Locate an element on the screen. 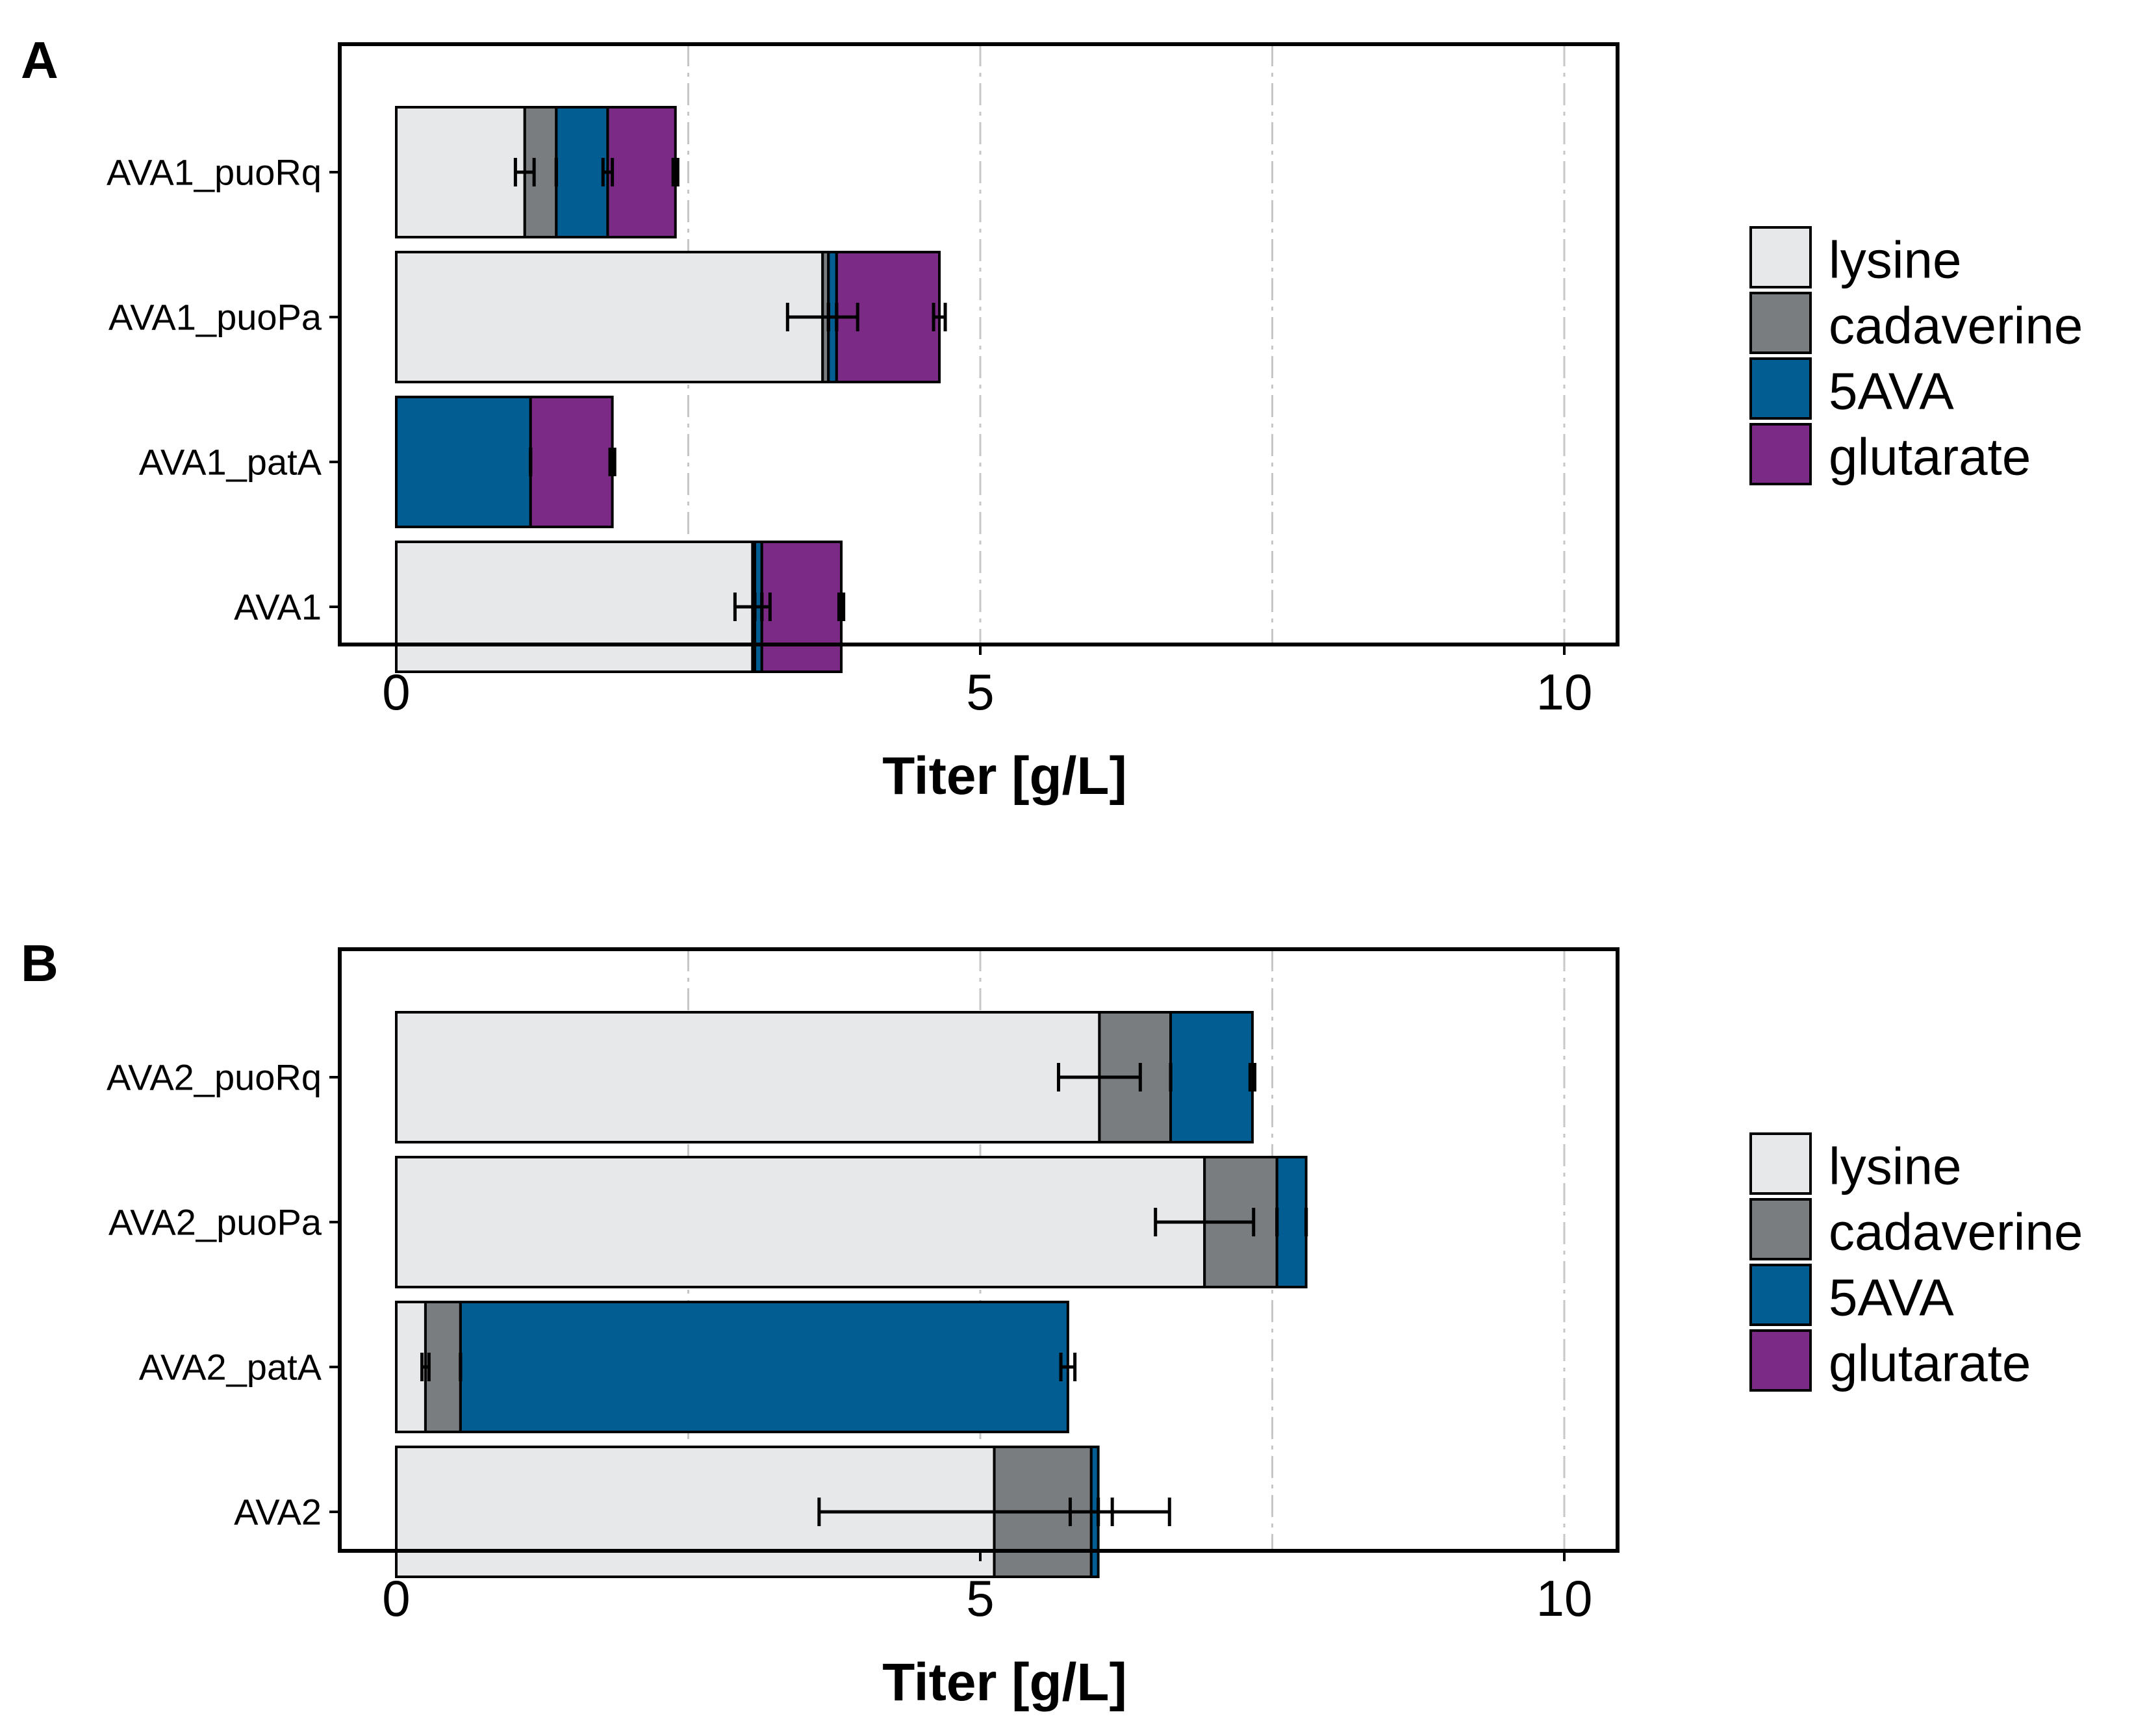  y-tick-label: AVA1_patA is located at coordinates (231, 462).